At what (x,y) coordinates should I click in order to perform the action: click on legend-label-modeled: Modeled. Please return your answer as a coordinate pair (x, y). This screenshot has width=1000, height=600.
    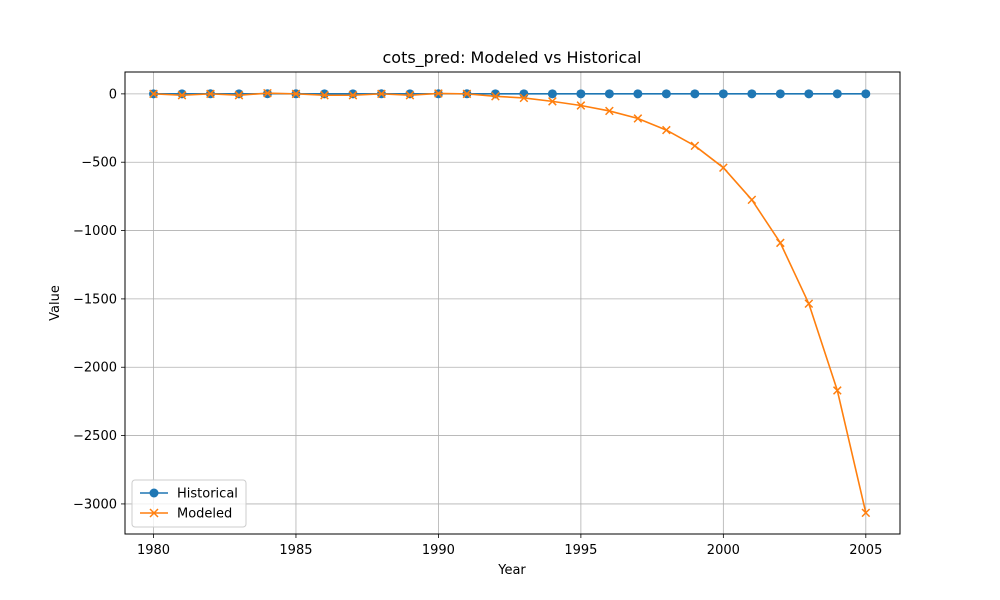
    Looking at the image, I should click on (204, 514).